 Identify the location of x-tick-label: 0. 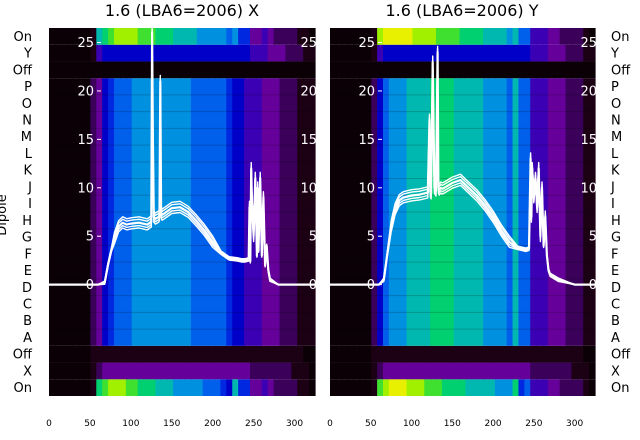
(330, 424).